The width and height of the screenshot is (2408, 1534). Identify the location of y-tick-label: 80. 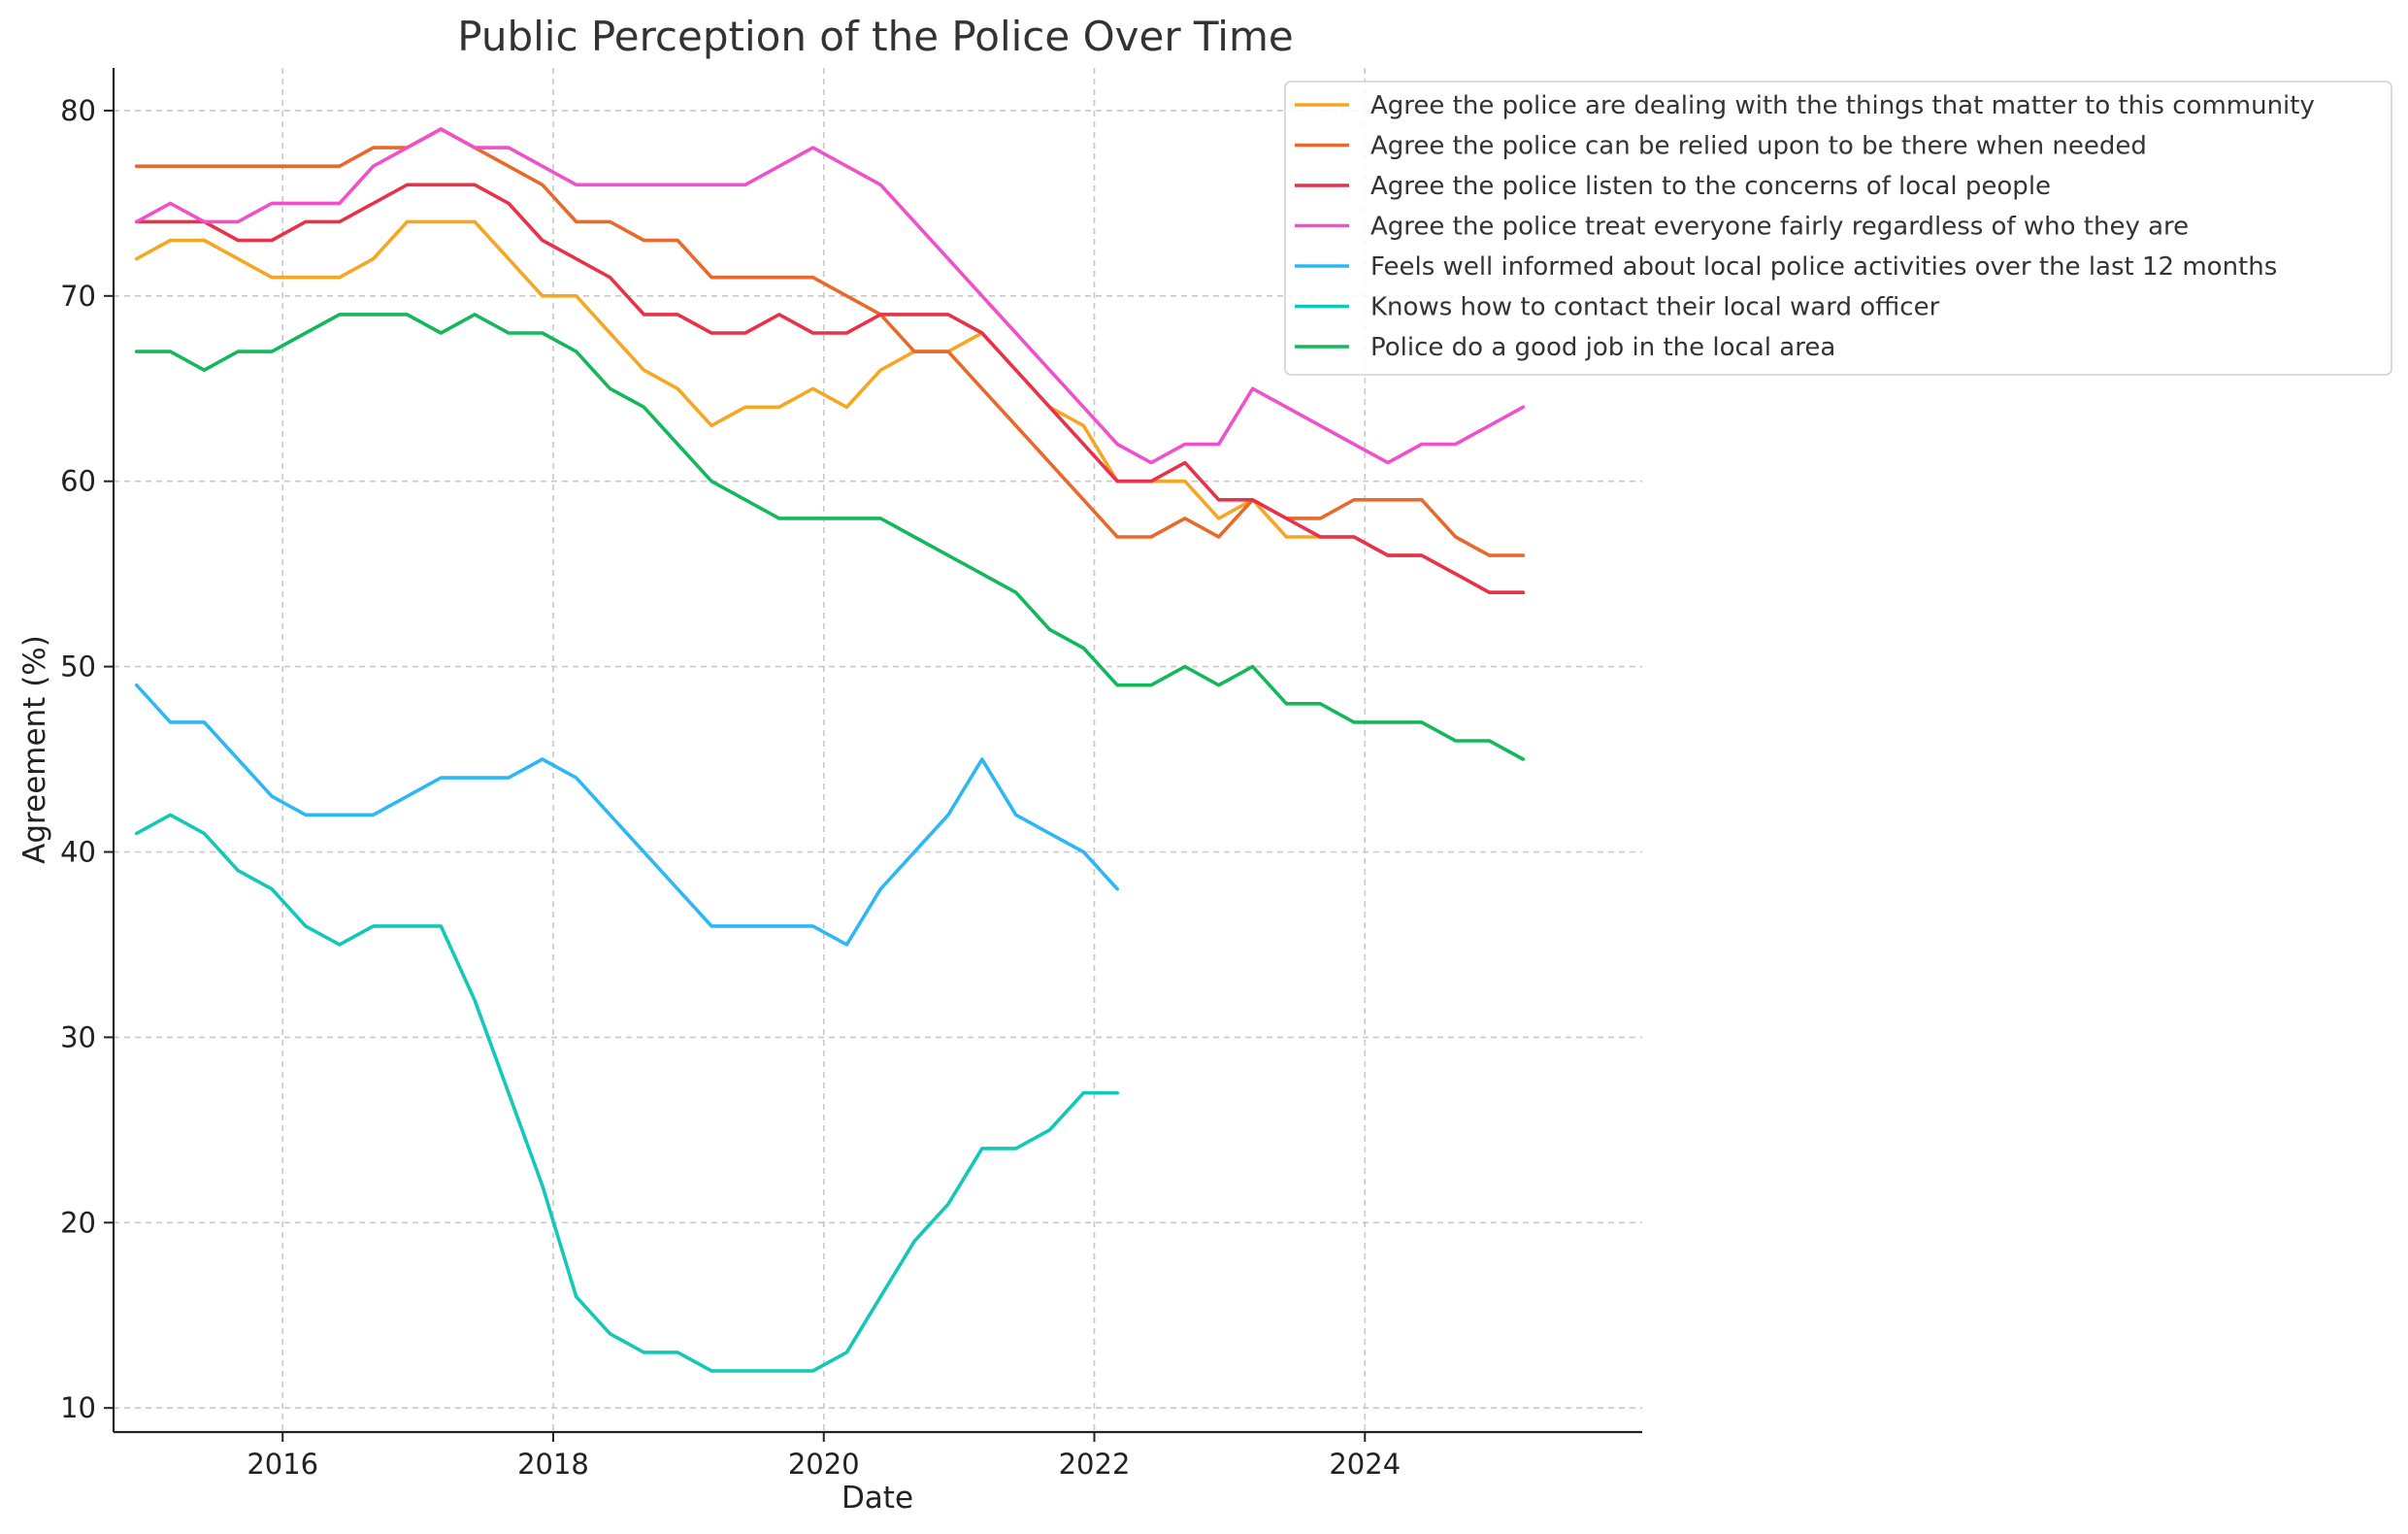
(78, 110).